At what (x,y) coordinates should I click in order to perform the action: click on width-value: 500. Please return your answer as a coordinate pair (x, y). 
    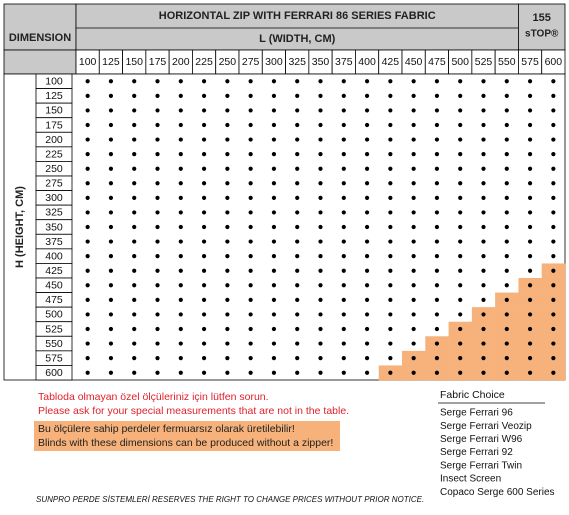
    Looking at the image, I should click on (460, 62).